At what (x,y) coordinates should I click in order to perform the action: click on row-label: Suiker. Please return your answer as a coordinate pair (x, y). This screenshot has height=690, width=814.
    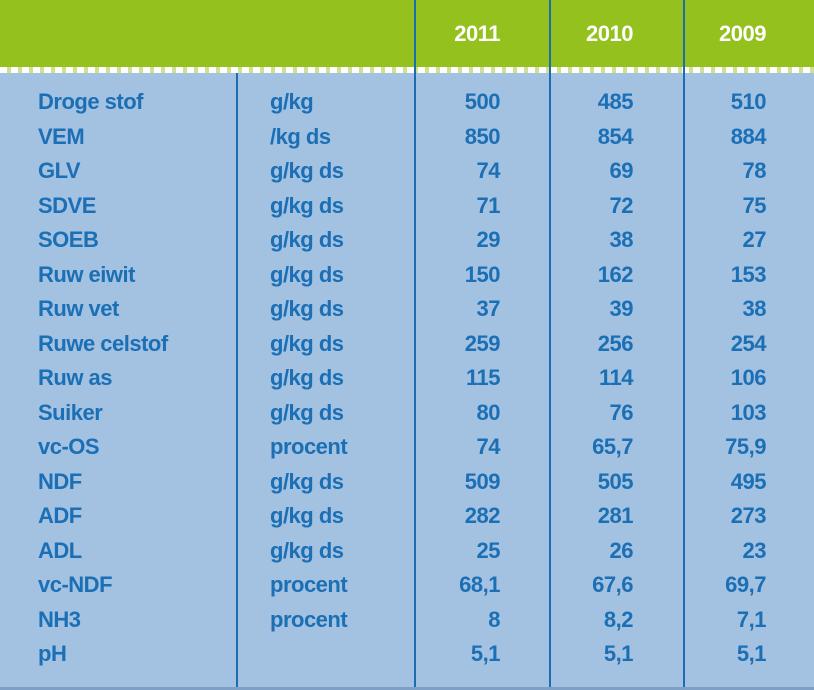
    Looking at the image, I should click on (70, 412).